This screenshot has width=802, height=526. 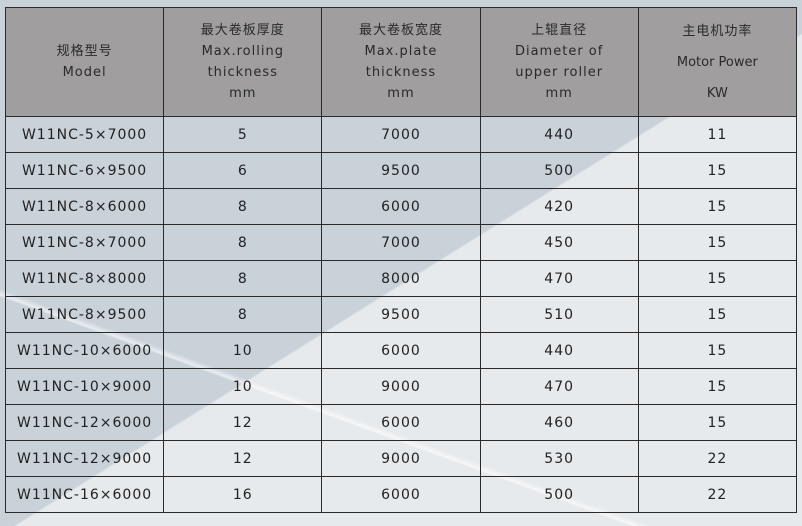 I want to click on cell-model: W11NC-12×6000, so click(x=84, y=422).